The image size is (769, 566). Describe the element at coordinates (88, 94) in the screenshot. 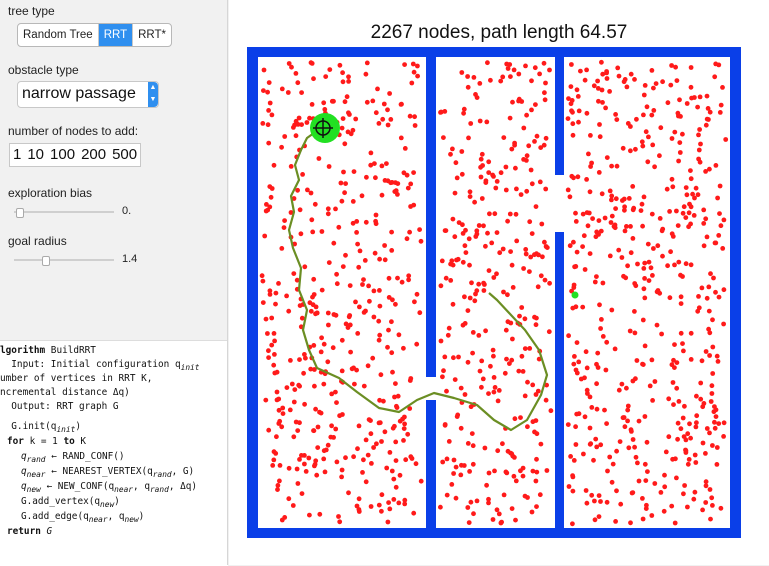

I see `obstacle-type-select: narrow passage ▲ ▼` at that location.